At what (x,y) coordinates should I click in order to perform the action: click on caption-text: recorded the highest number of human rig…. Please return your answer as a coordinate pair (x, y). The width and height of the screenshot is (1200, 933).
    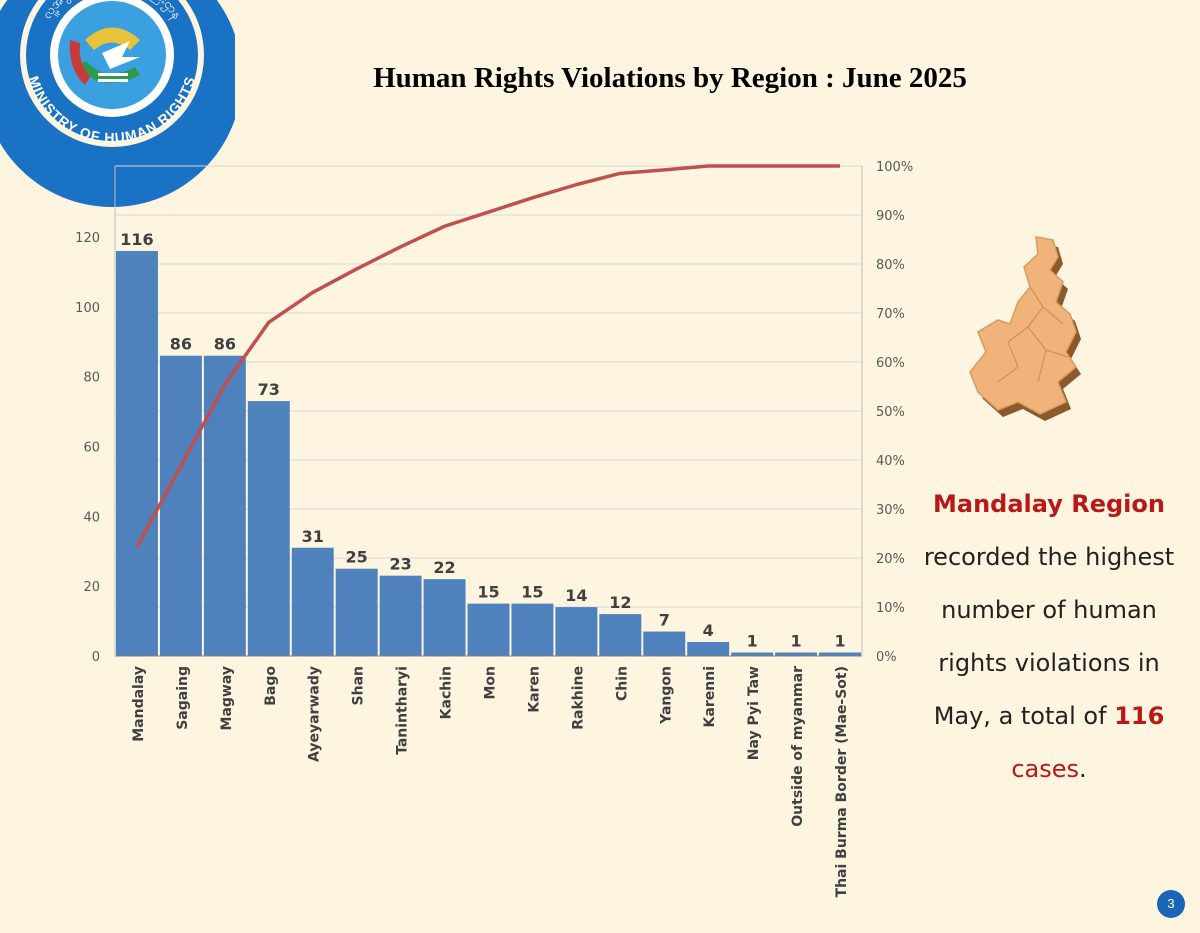
    Looking at the image, I should click on (1049, 636).